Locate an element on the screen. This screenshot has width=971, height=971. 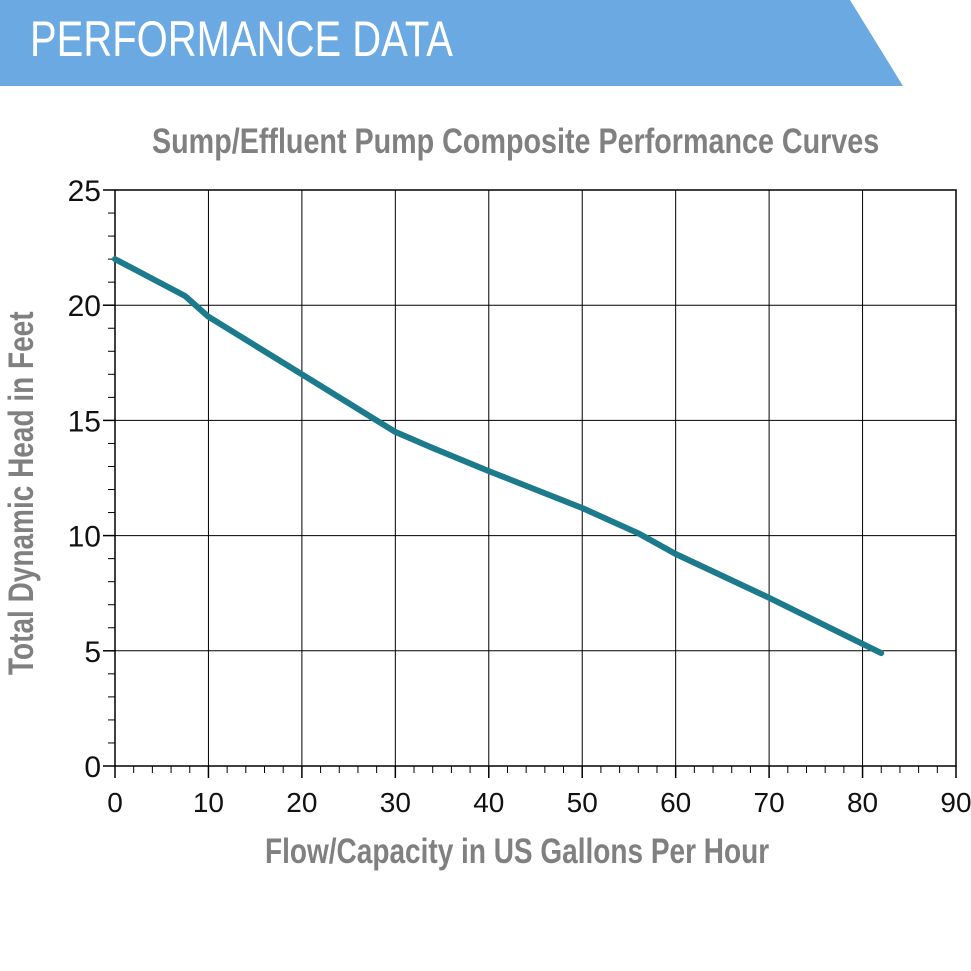
banner is located at coordinates (451, 43).